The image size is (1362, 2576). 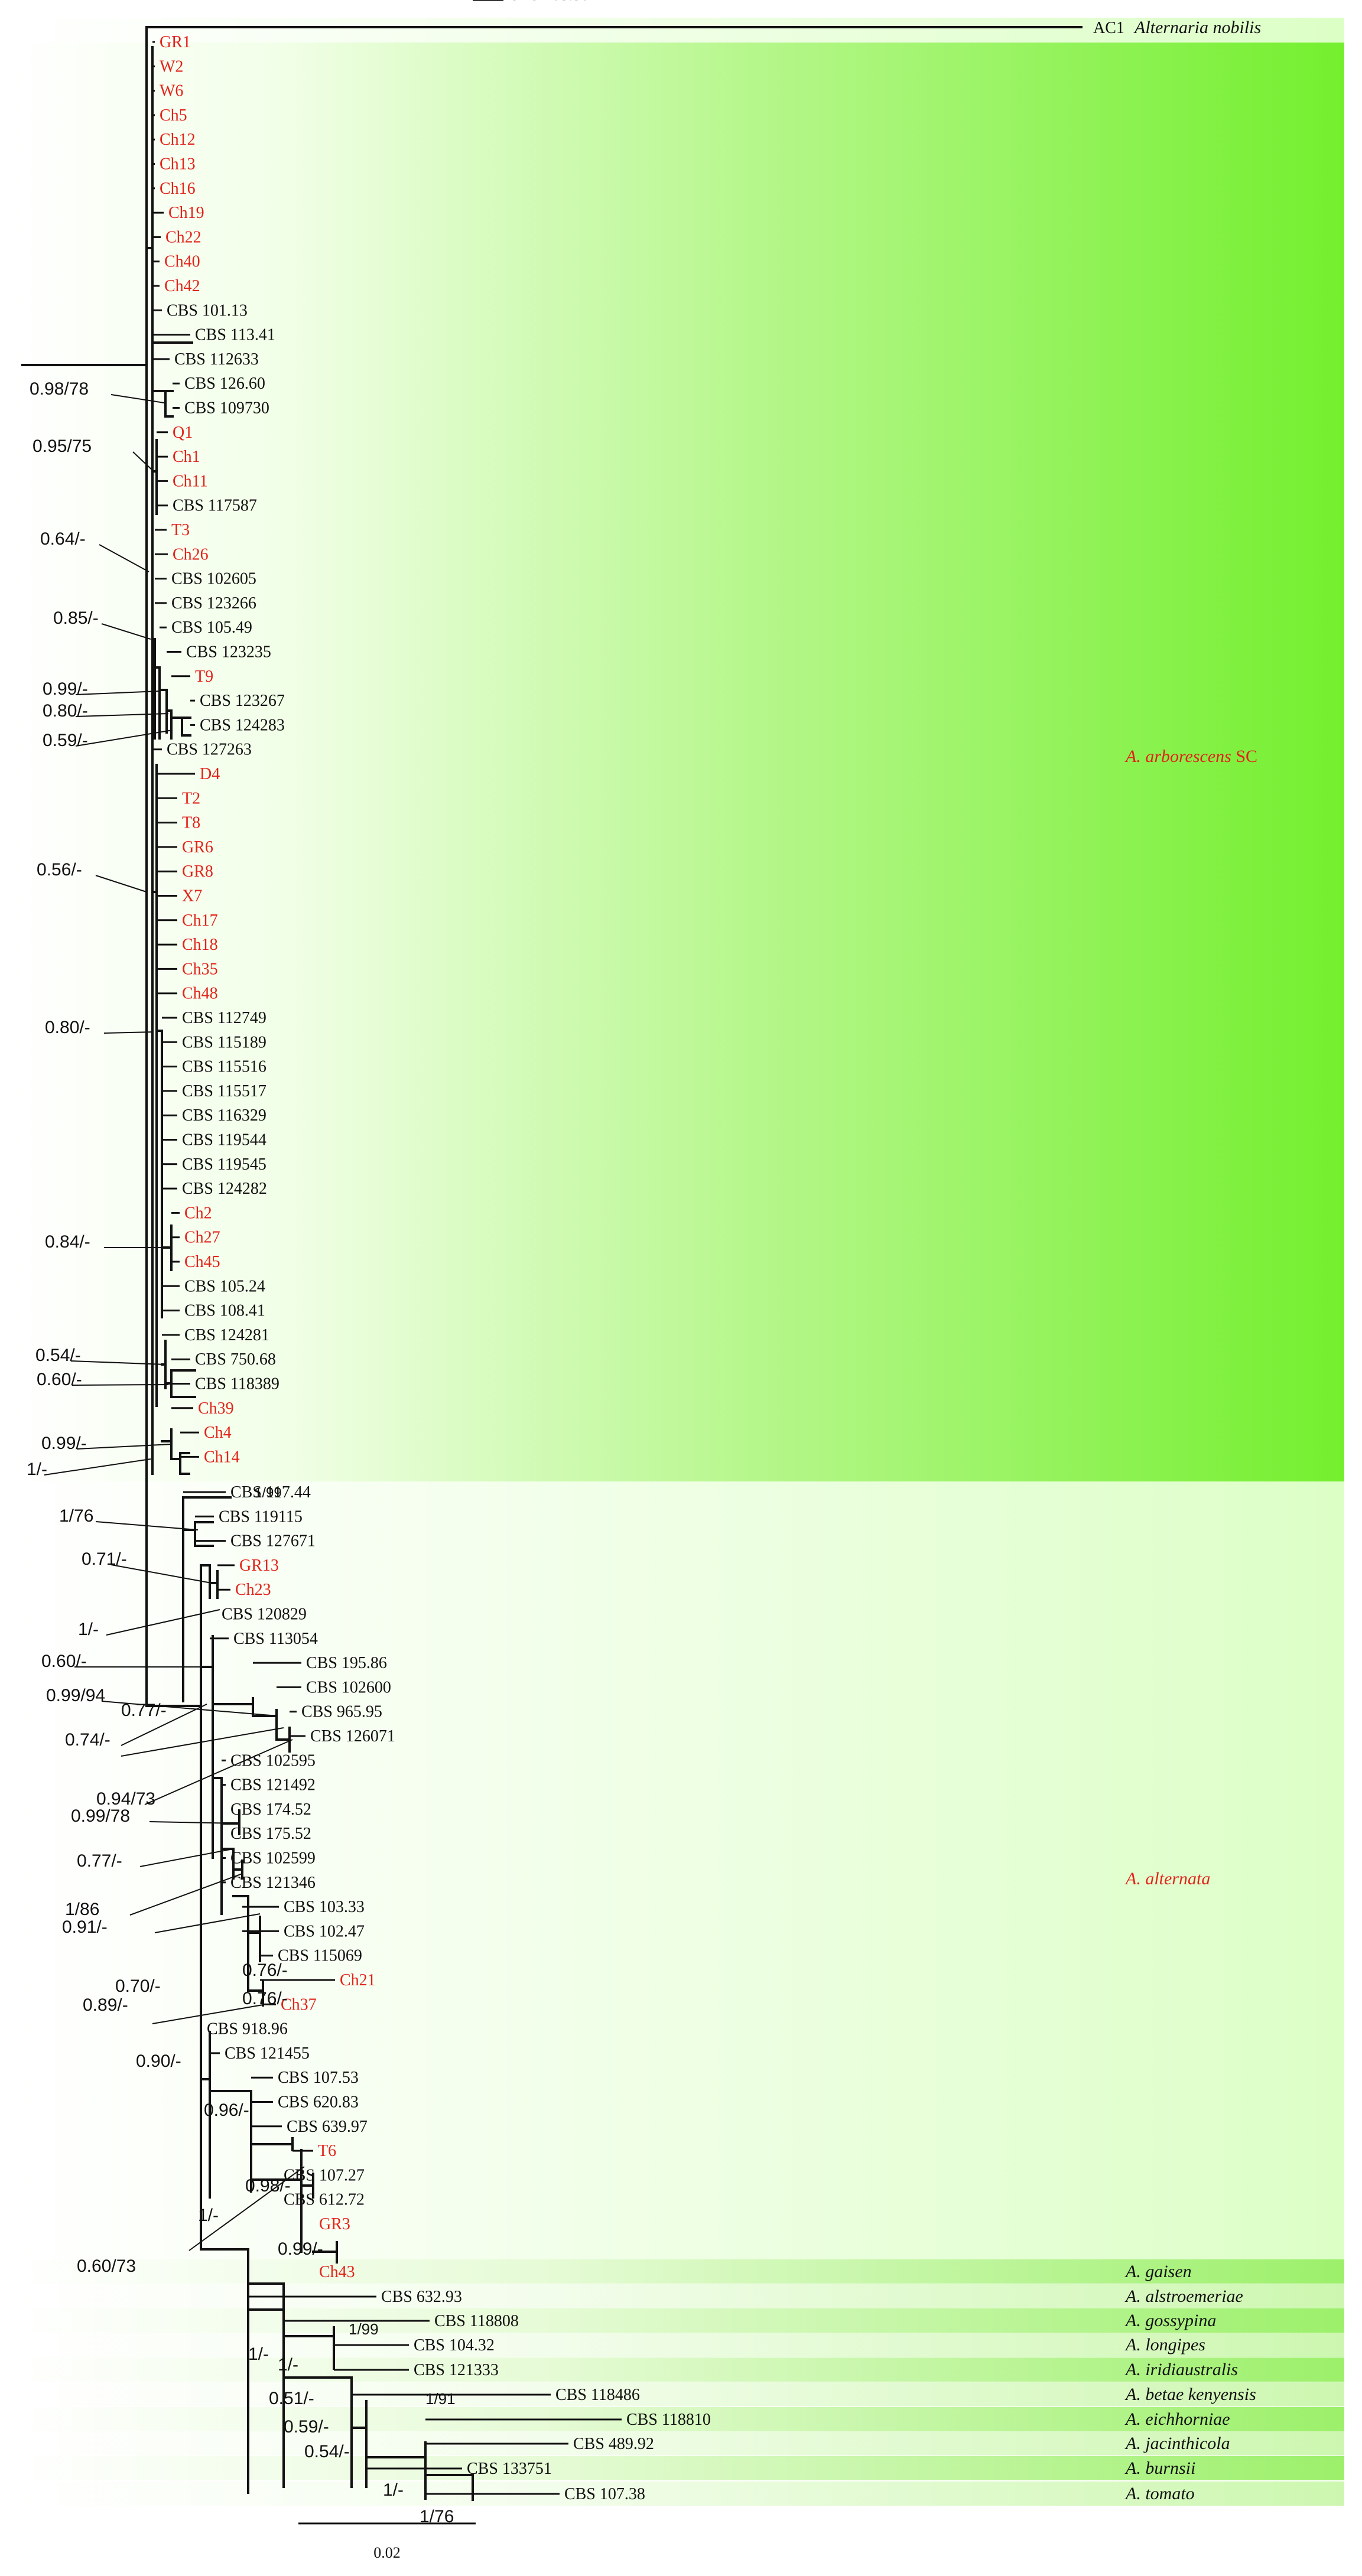 What do you see at coordinates (87, 1740) in the screenshot?
I see `support-value: 0.74/-` at bounding box center [87, 1740].